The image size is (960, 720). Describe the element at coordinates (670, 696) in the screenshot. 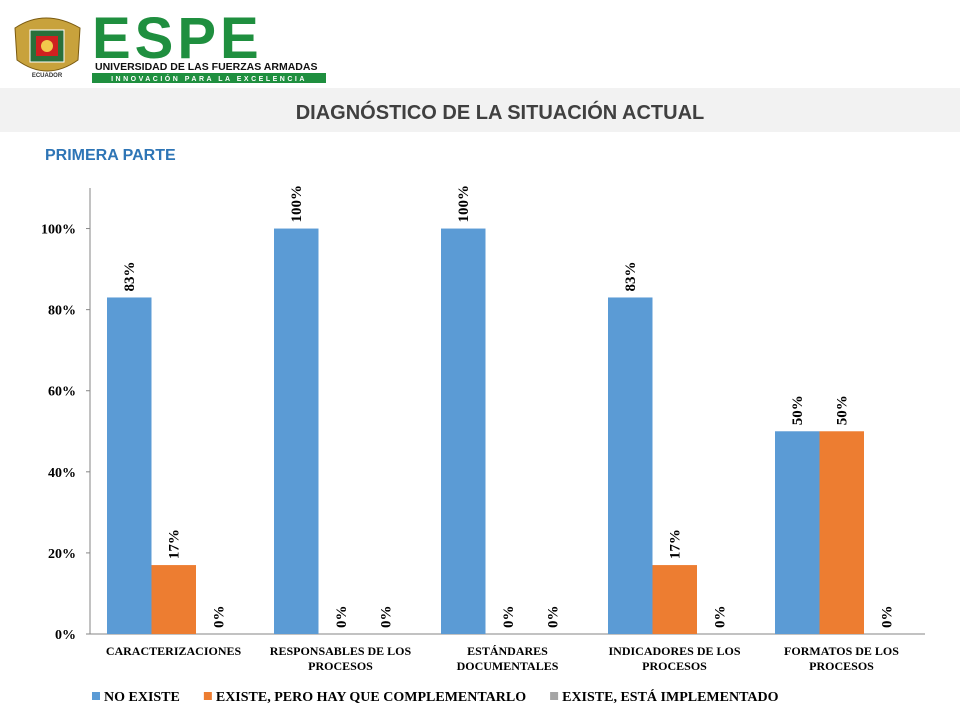

I see `legend-label: EXISTE, ESTÁ IMPLEMENTADO` at that location.